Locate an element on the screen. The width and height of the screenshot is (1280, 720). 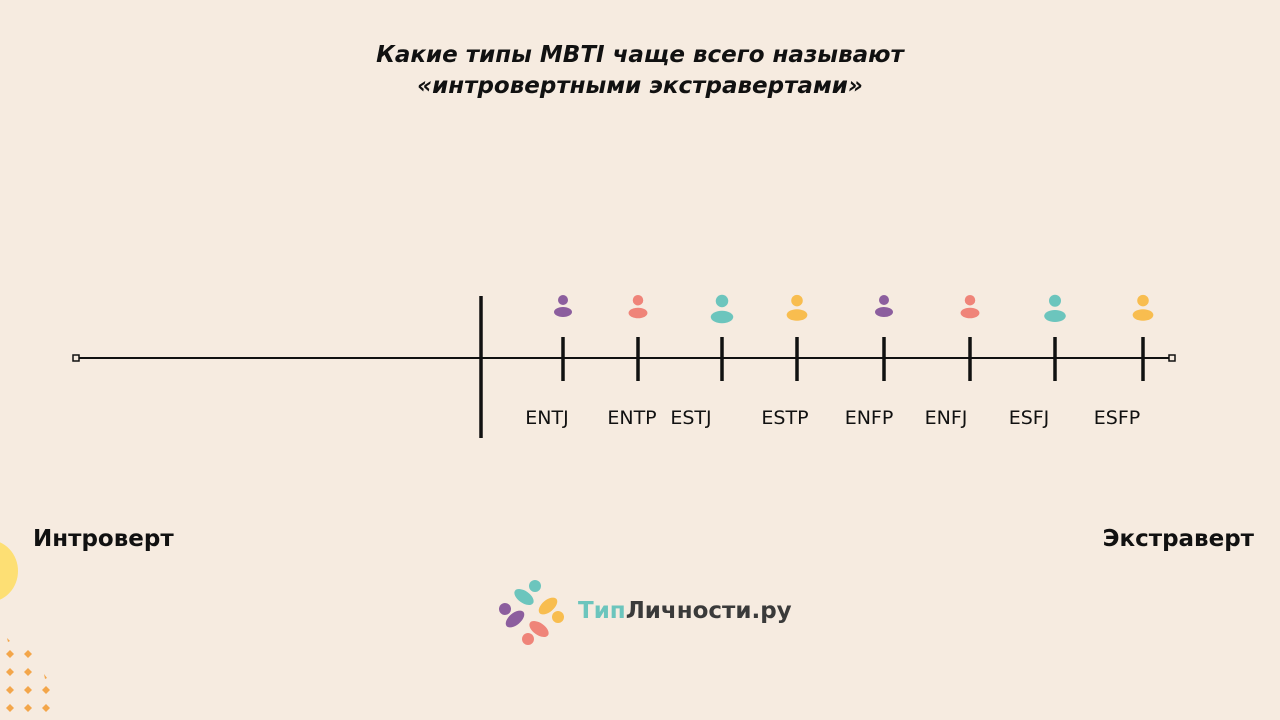
type-label: ENFP is located at coordinates (869, 418).